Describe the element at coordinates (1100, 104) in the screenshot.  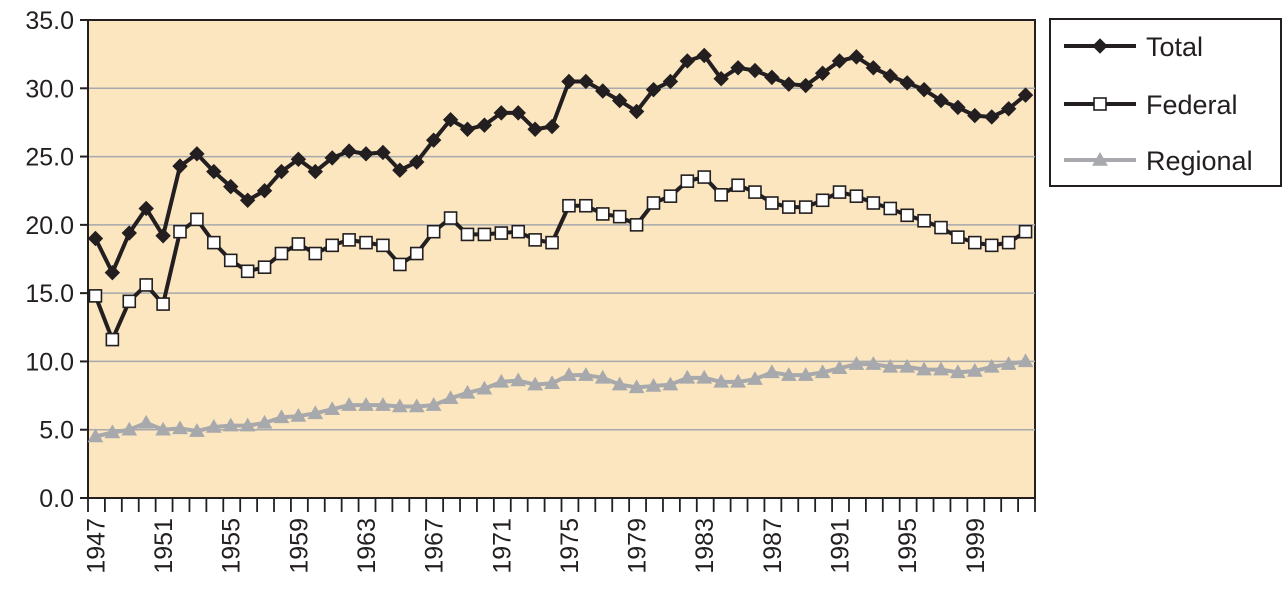
I see `legend-marker-federal` at that location.